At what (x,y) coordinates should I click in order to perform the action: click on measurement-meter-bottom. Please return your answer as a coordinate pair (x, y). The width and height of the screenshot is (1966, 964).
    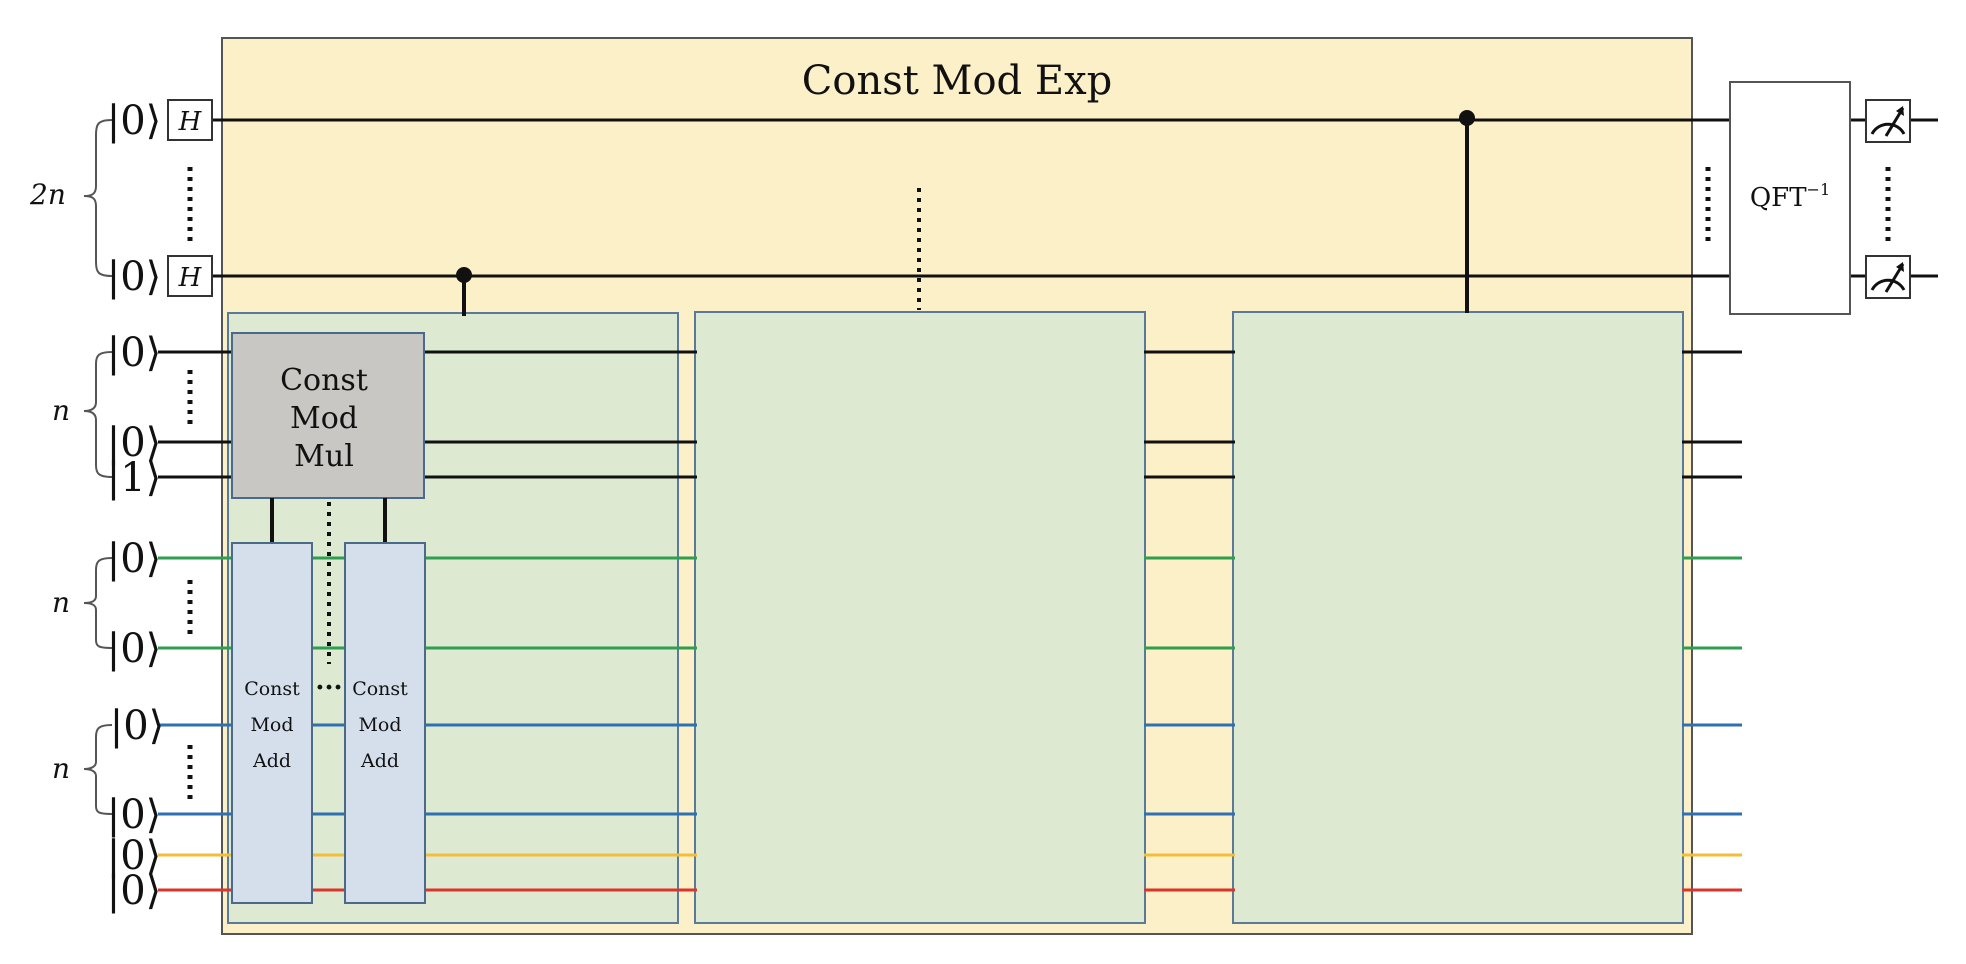
    Looking at the image, I should click on (1888, 277).